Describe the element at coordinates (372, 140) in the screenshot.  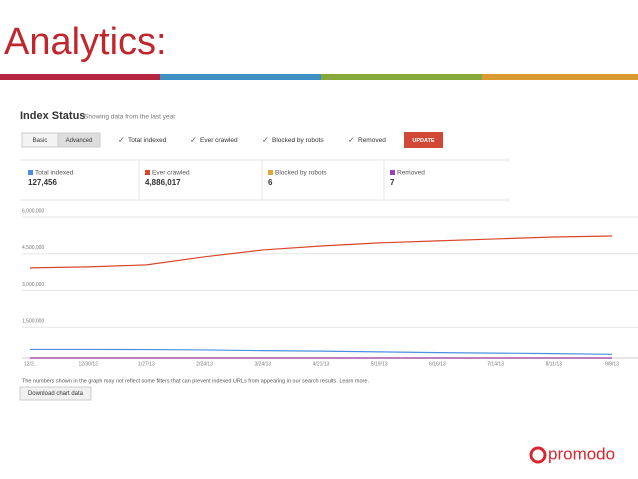
I see `checkbox-label: Removed` at that location.